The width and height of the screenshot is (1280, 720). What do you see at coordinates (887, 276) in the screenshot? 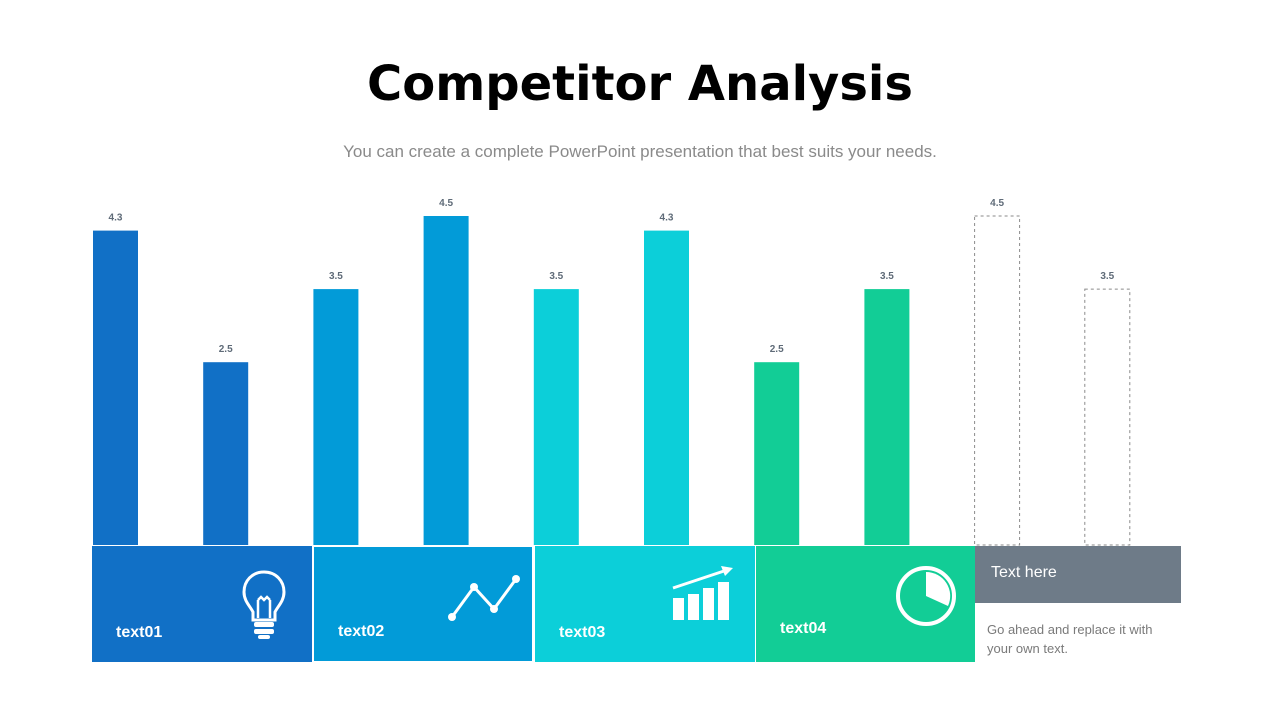
I see `bar-value-label-8: 3.5` at bounding box center [887, 276].